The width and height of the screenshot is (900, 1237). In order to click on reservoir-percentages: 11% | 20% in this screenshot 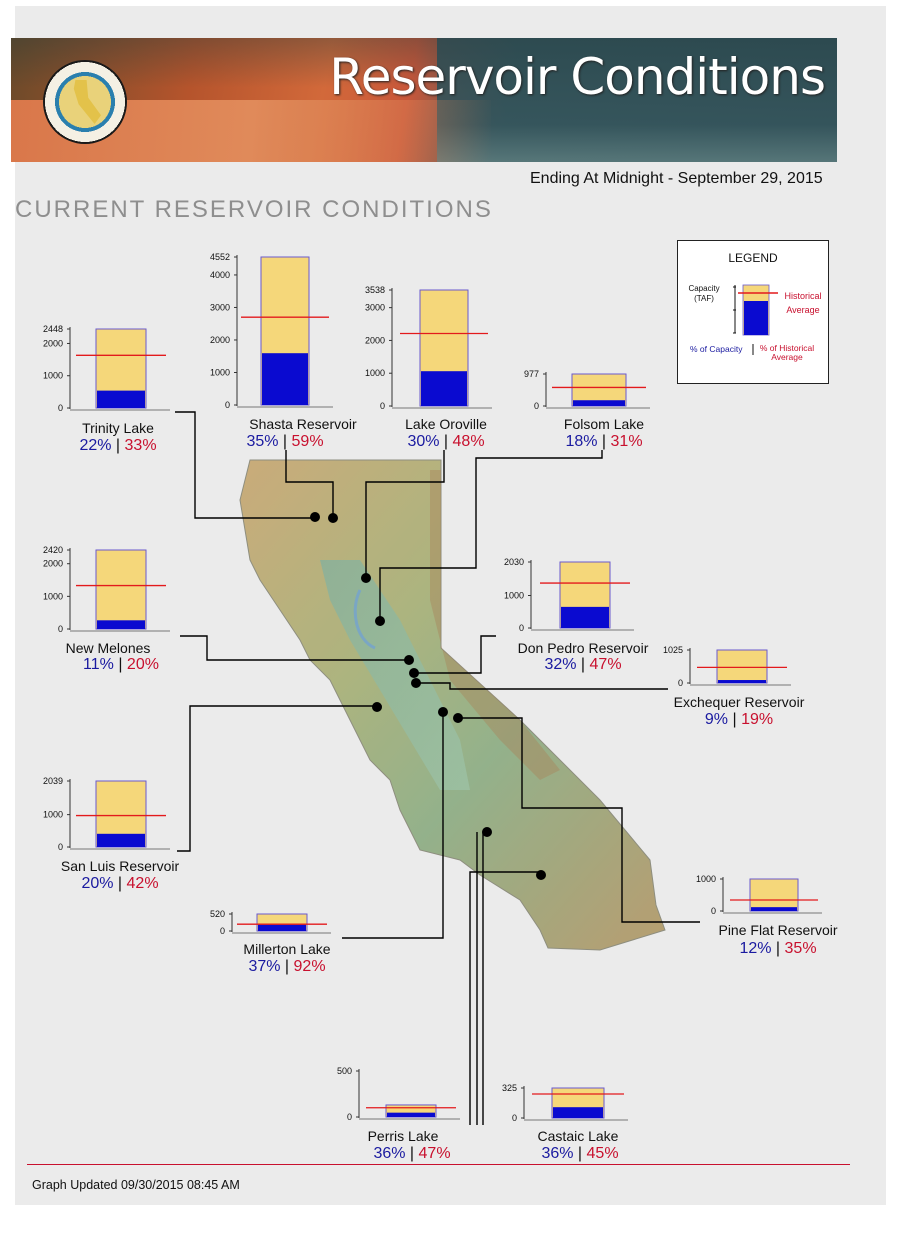, I will do `click(121, 665)`.